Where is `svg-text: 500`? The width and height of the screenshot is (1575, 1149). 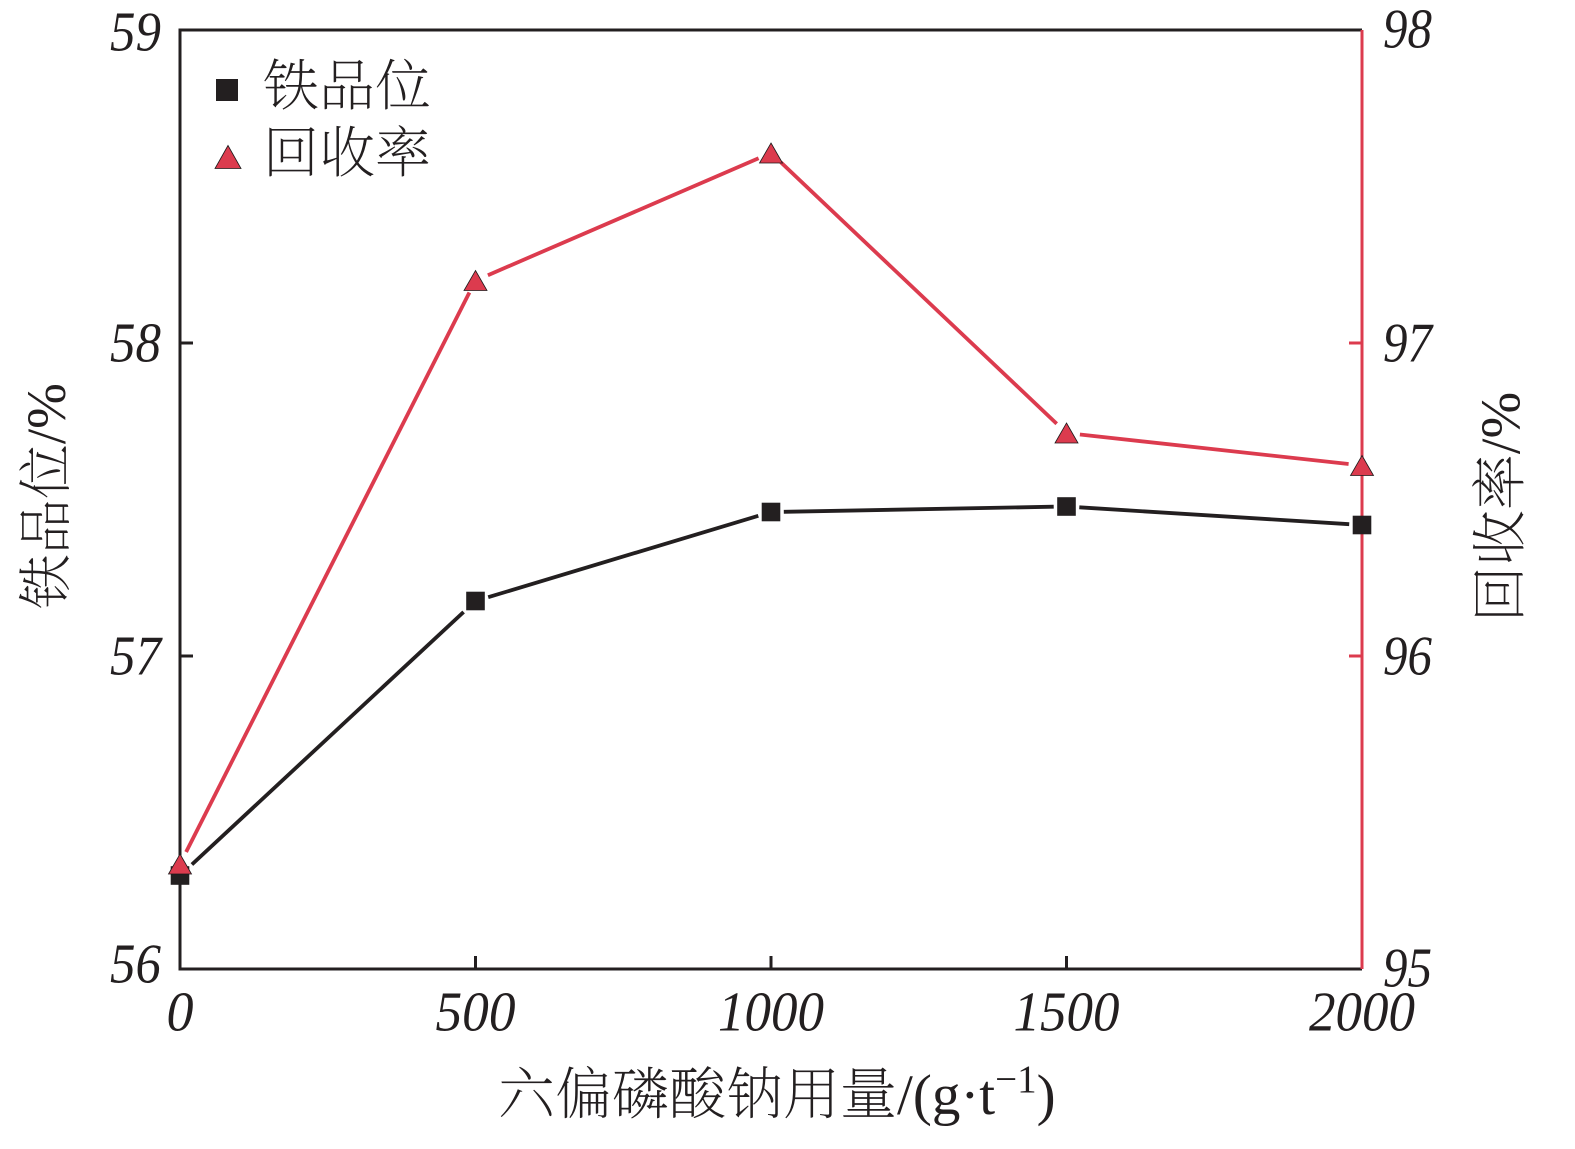
svg-text: 500 is located at coordinates (476, 1013).